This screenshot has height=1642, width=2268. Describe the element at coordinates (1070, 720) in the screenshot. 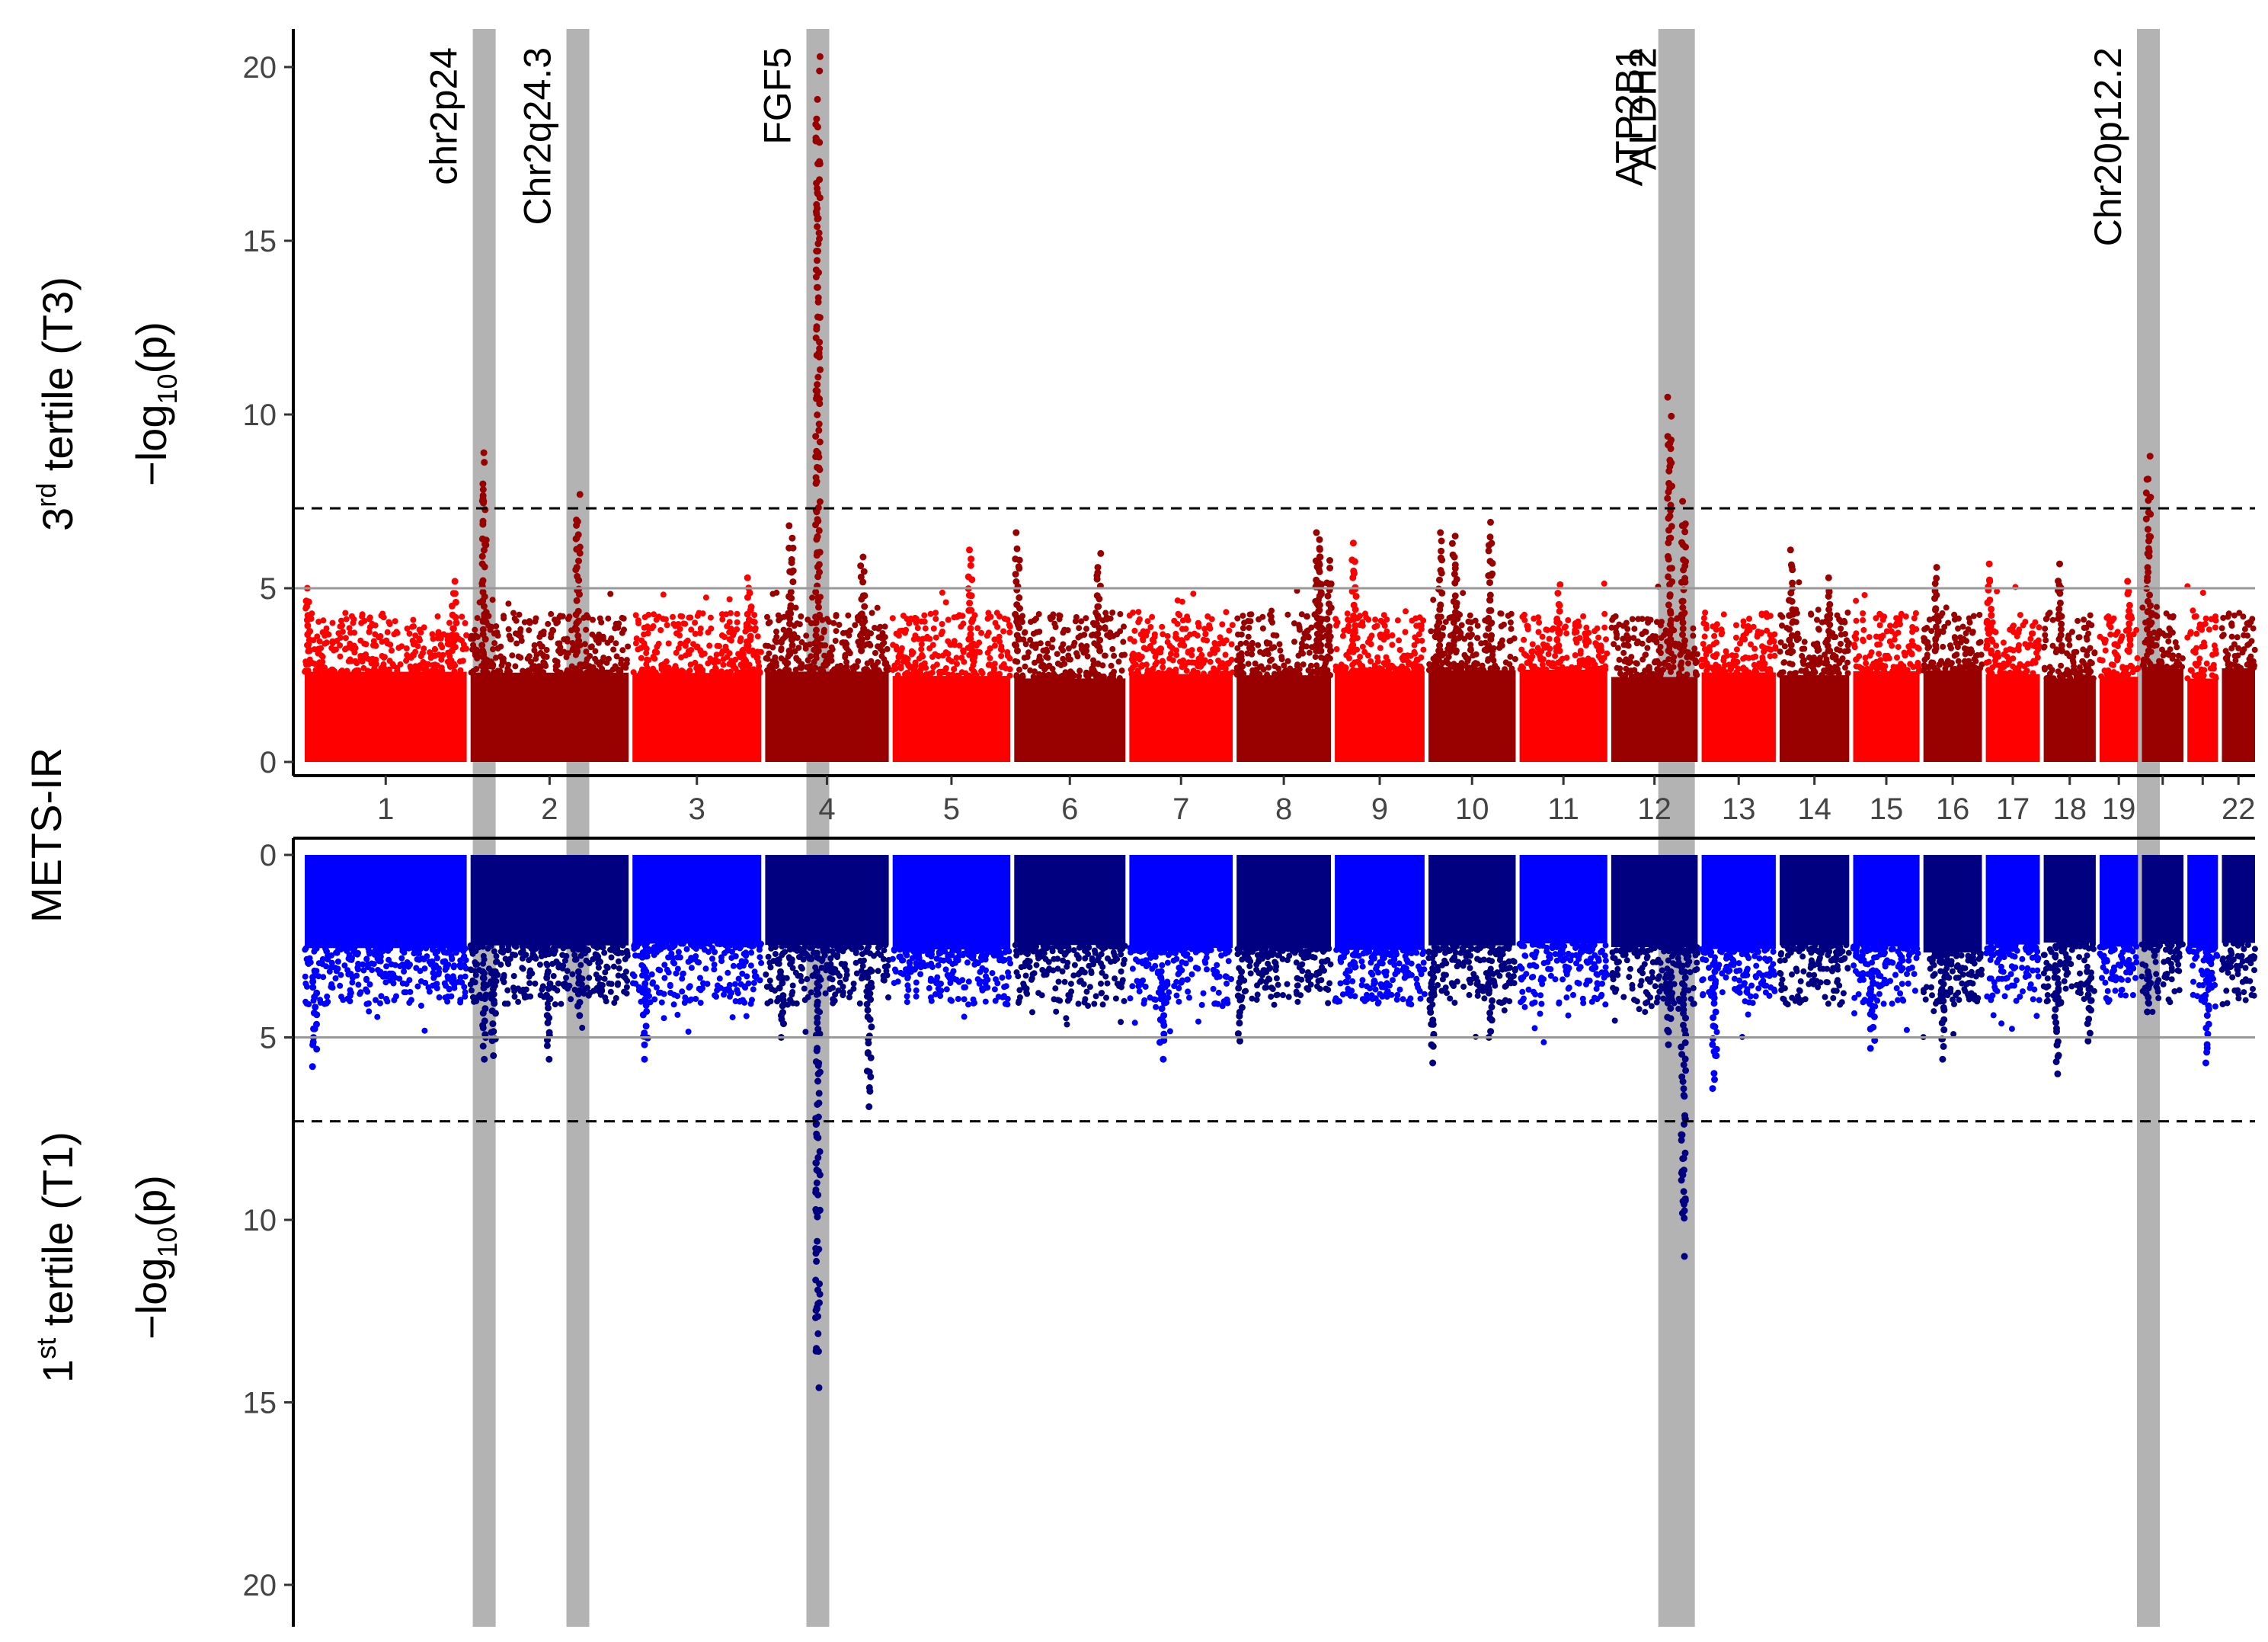

I see `chr6-top-density` at that location.